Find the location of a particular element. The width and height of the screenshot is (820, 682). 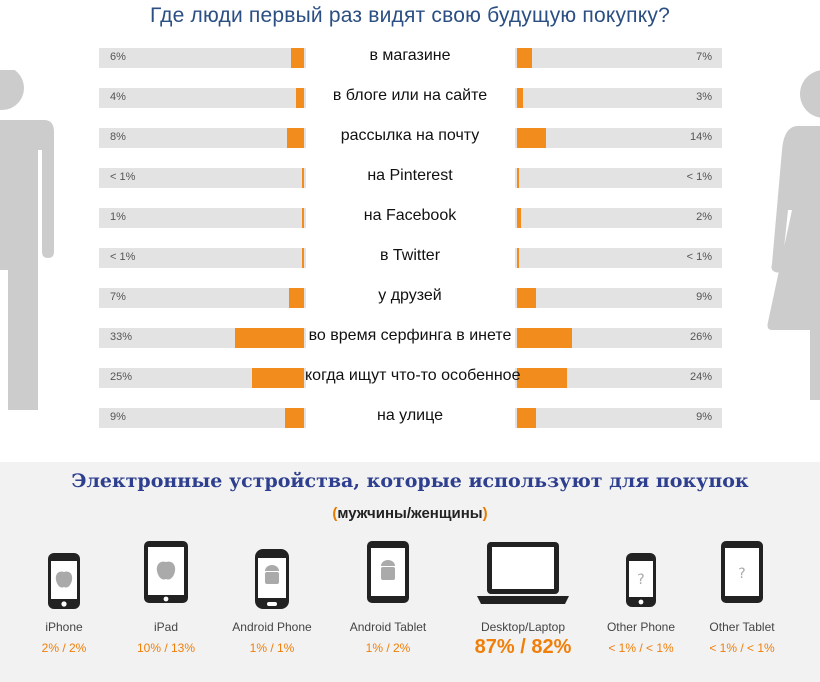

device-stat: 2% / 2% is located at coordinates (64, 648).